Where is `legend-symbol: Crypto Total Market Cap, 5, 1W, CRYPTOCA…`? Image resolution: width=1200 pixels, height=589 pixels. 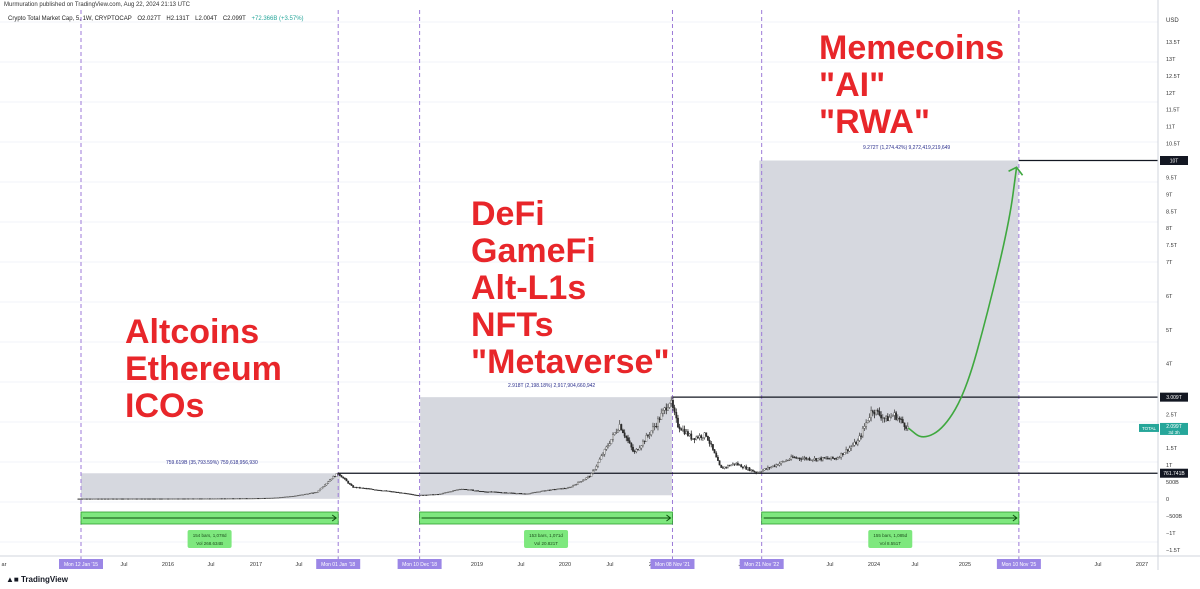 legend-symbol: Crypto Total Market Cap, 5, 1W, CRYPTOCA… is located at coordinates (70, 19).